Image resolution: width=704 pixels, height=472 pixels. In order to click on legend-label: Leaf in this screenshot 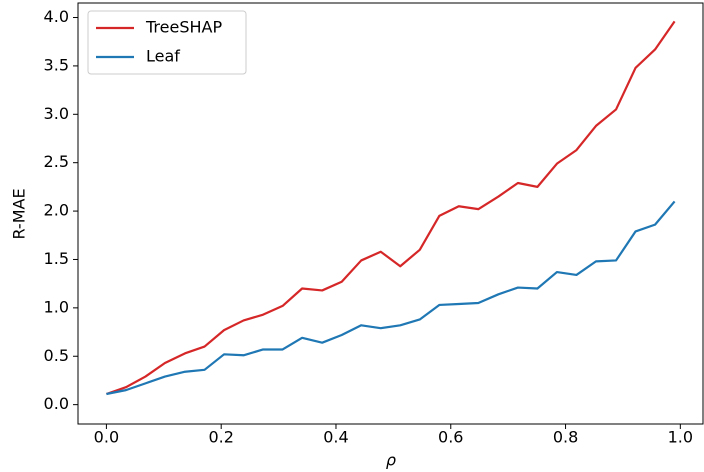, I will do `click(163, 56)`.